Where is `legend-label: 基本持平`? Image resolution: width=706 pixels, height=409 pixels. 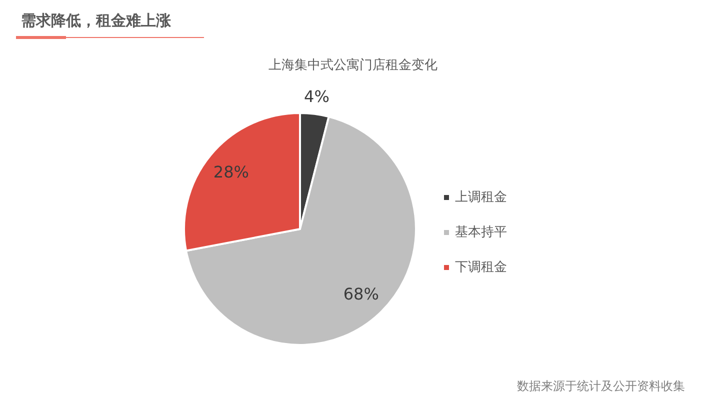
legend-label: 基本持平 is located at coordinates (481, 232).